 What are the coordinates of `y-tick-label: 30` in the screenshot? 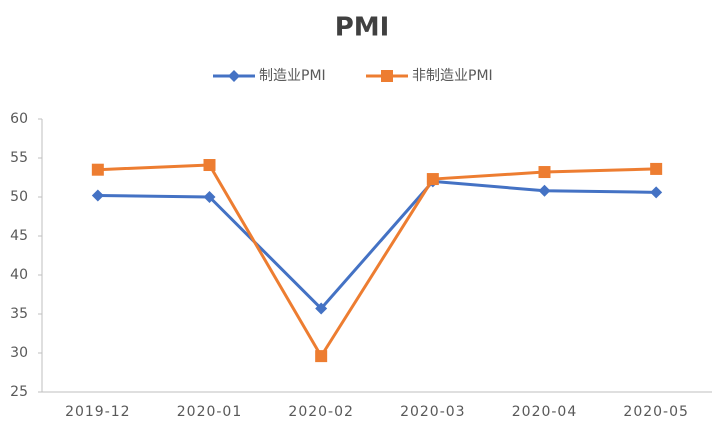 It's located at (19, 353).